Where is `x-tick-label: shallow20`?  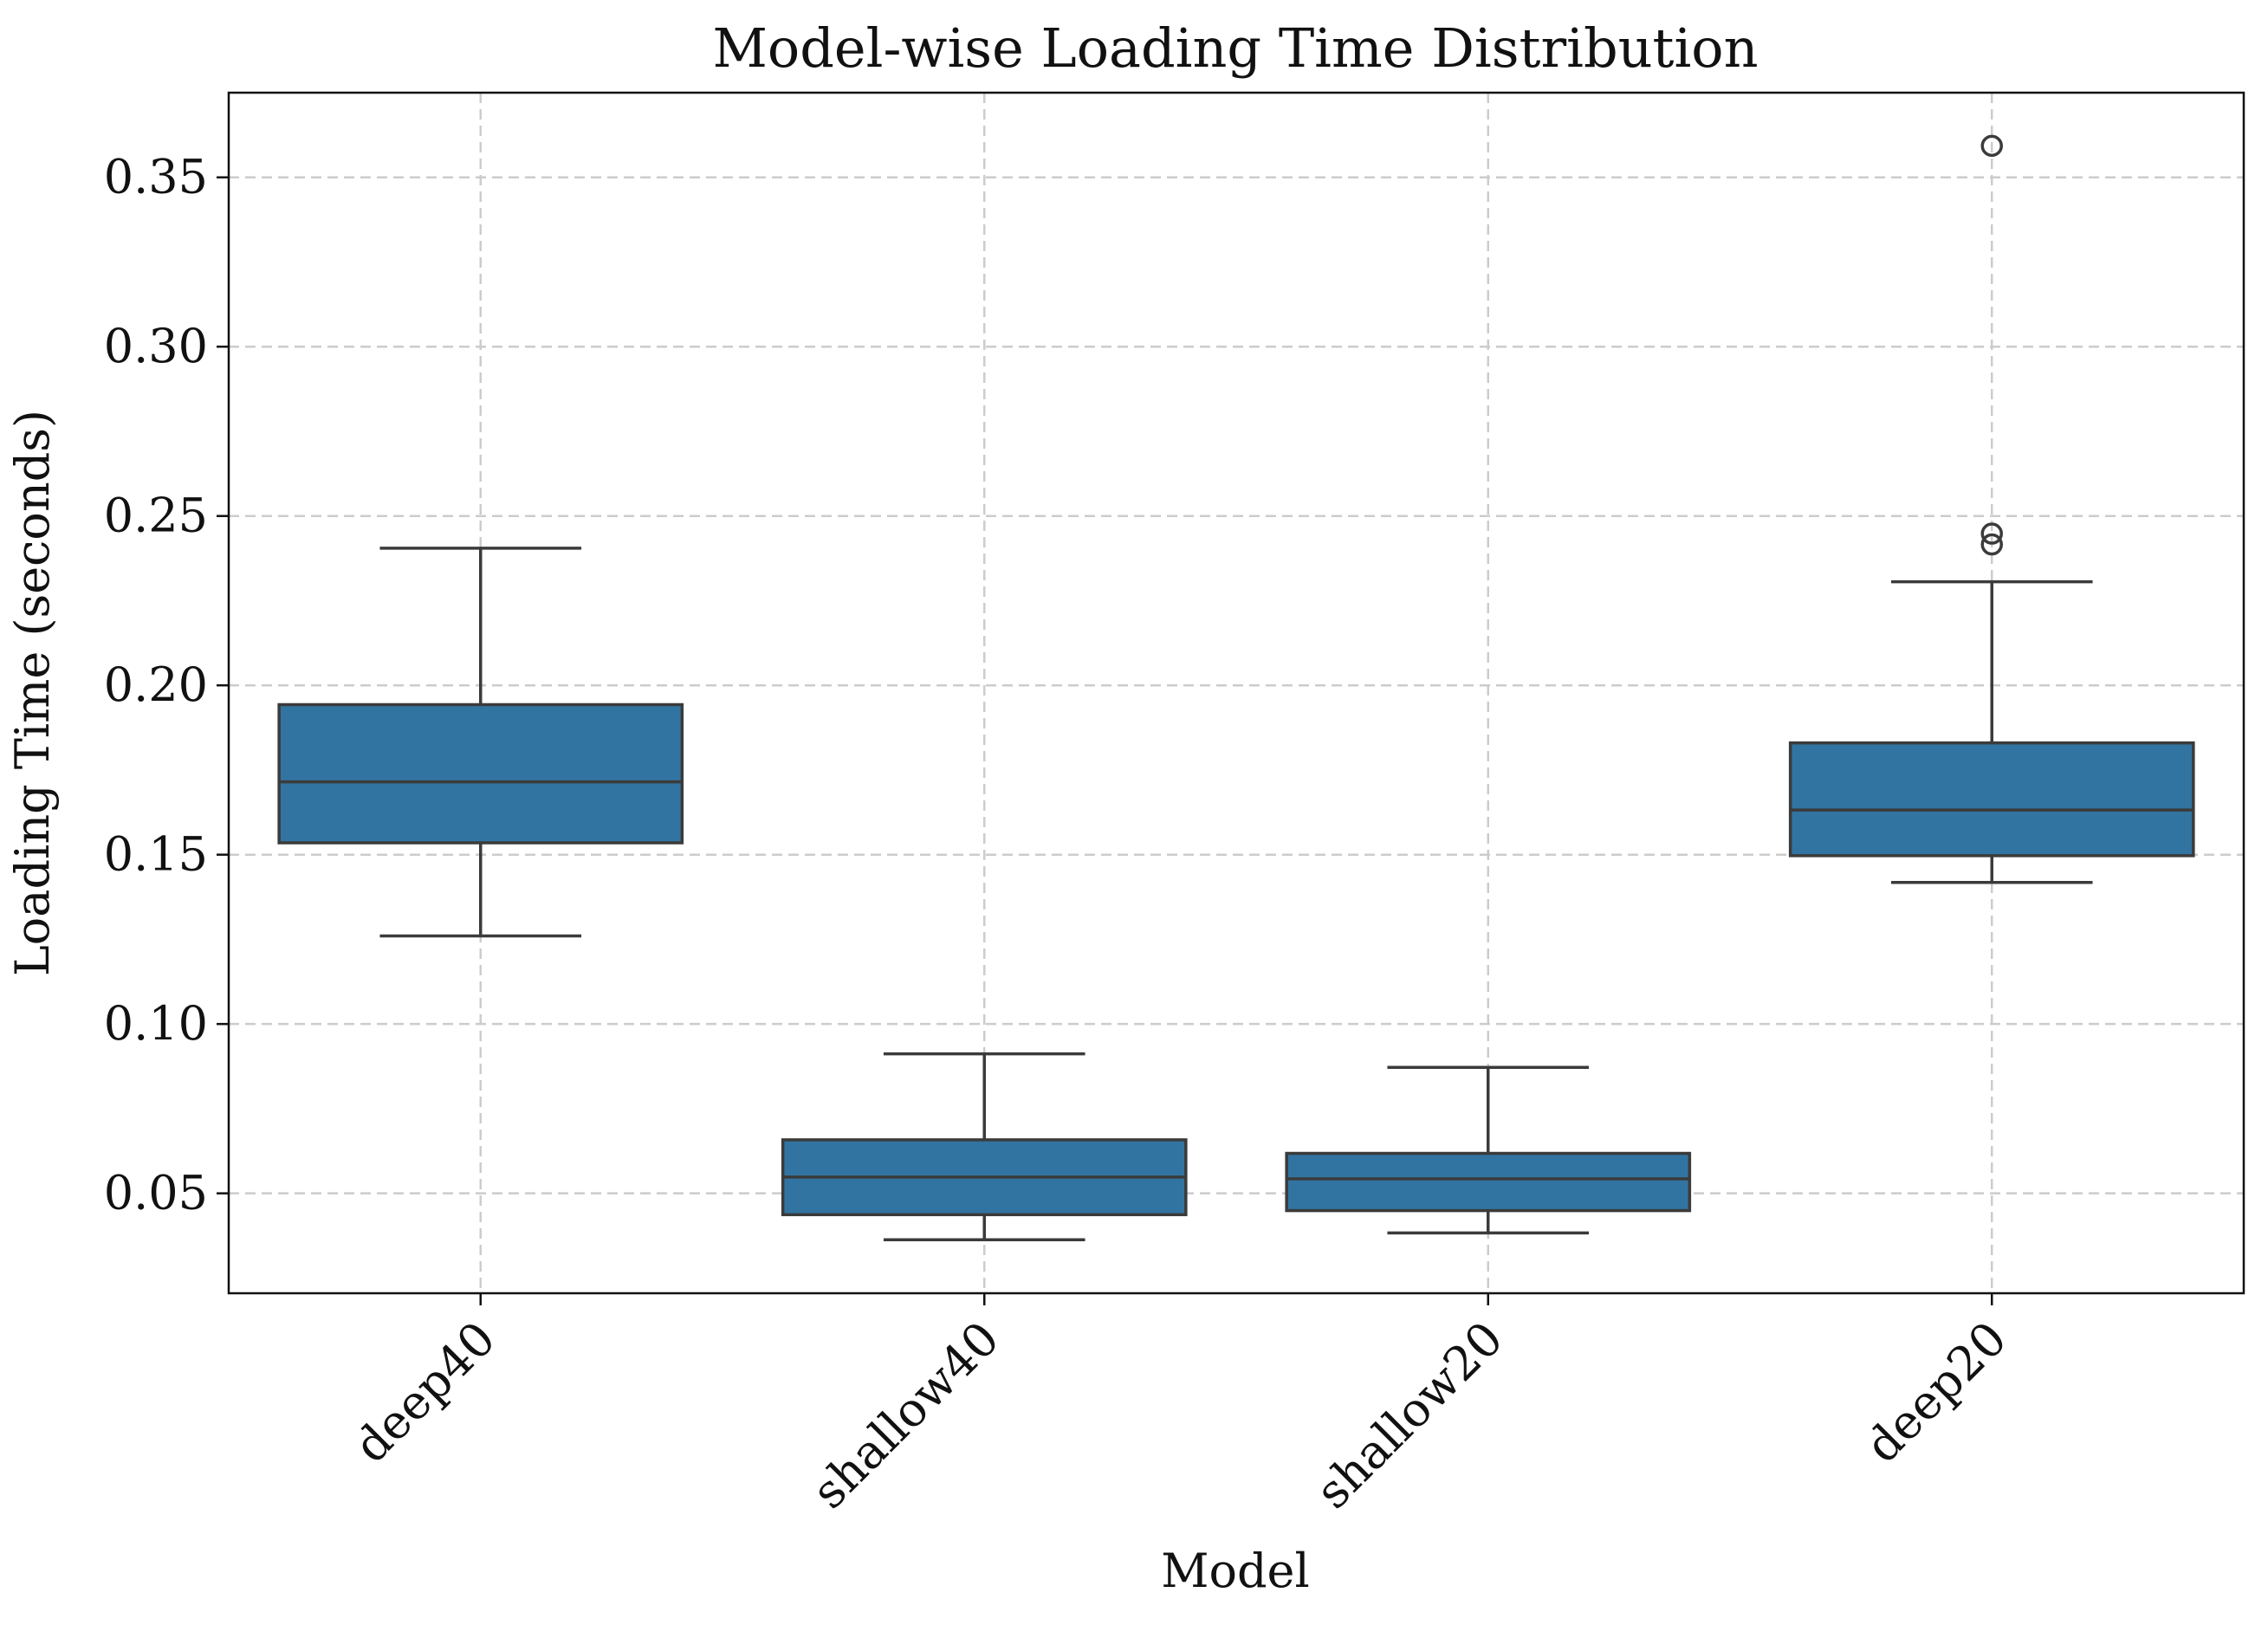 x-tick-label: shallow20 is located at coordinates (1409, 1415).